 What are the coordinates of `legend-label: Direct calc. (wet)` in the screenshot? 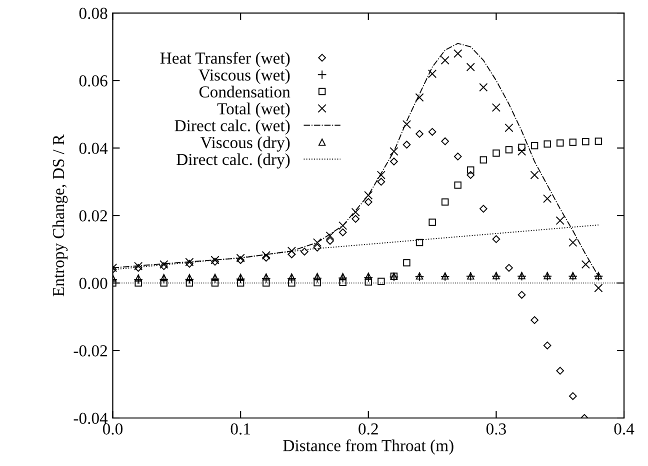 It's located at (232, 127).